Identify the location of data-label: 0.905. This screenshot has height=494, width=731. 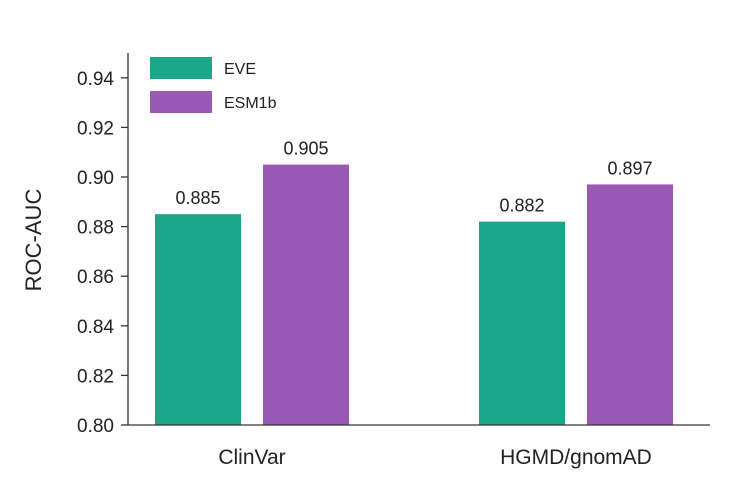
(305, 149).